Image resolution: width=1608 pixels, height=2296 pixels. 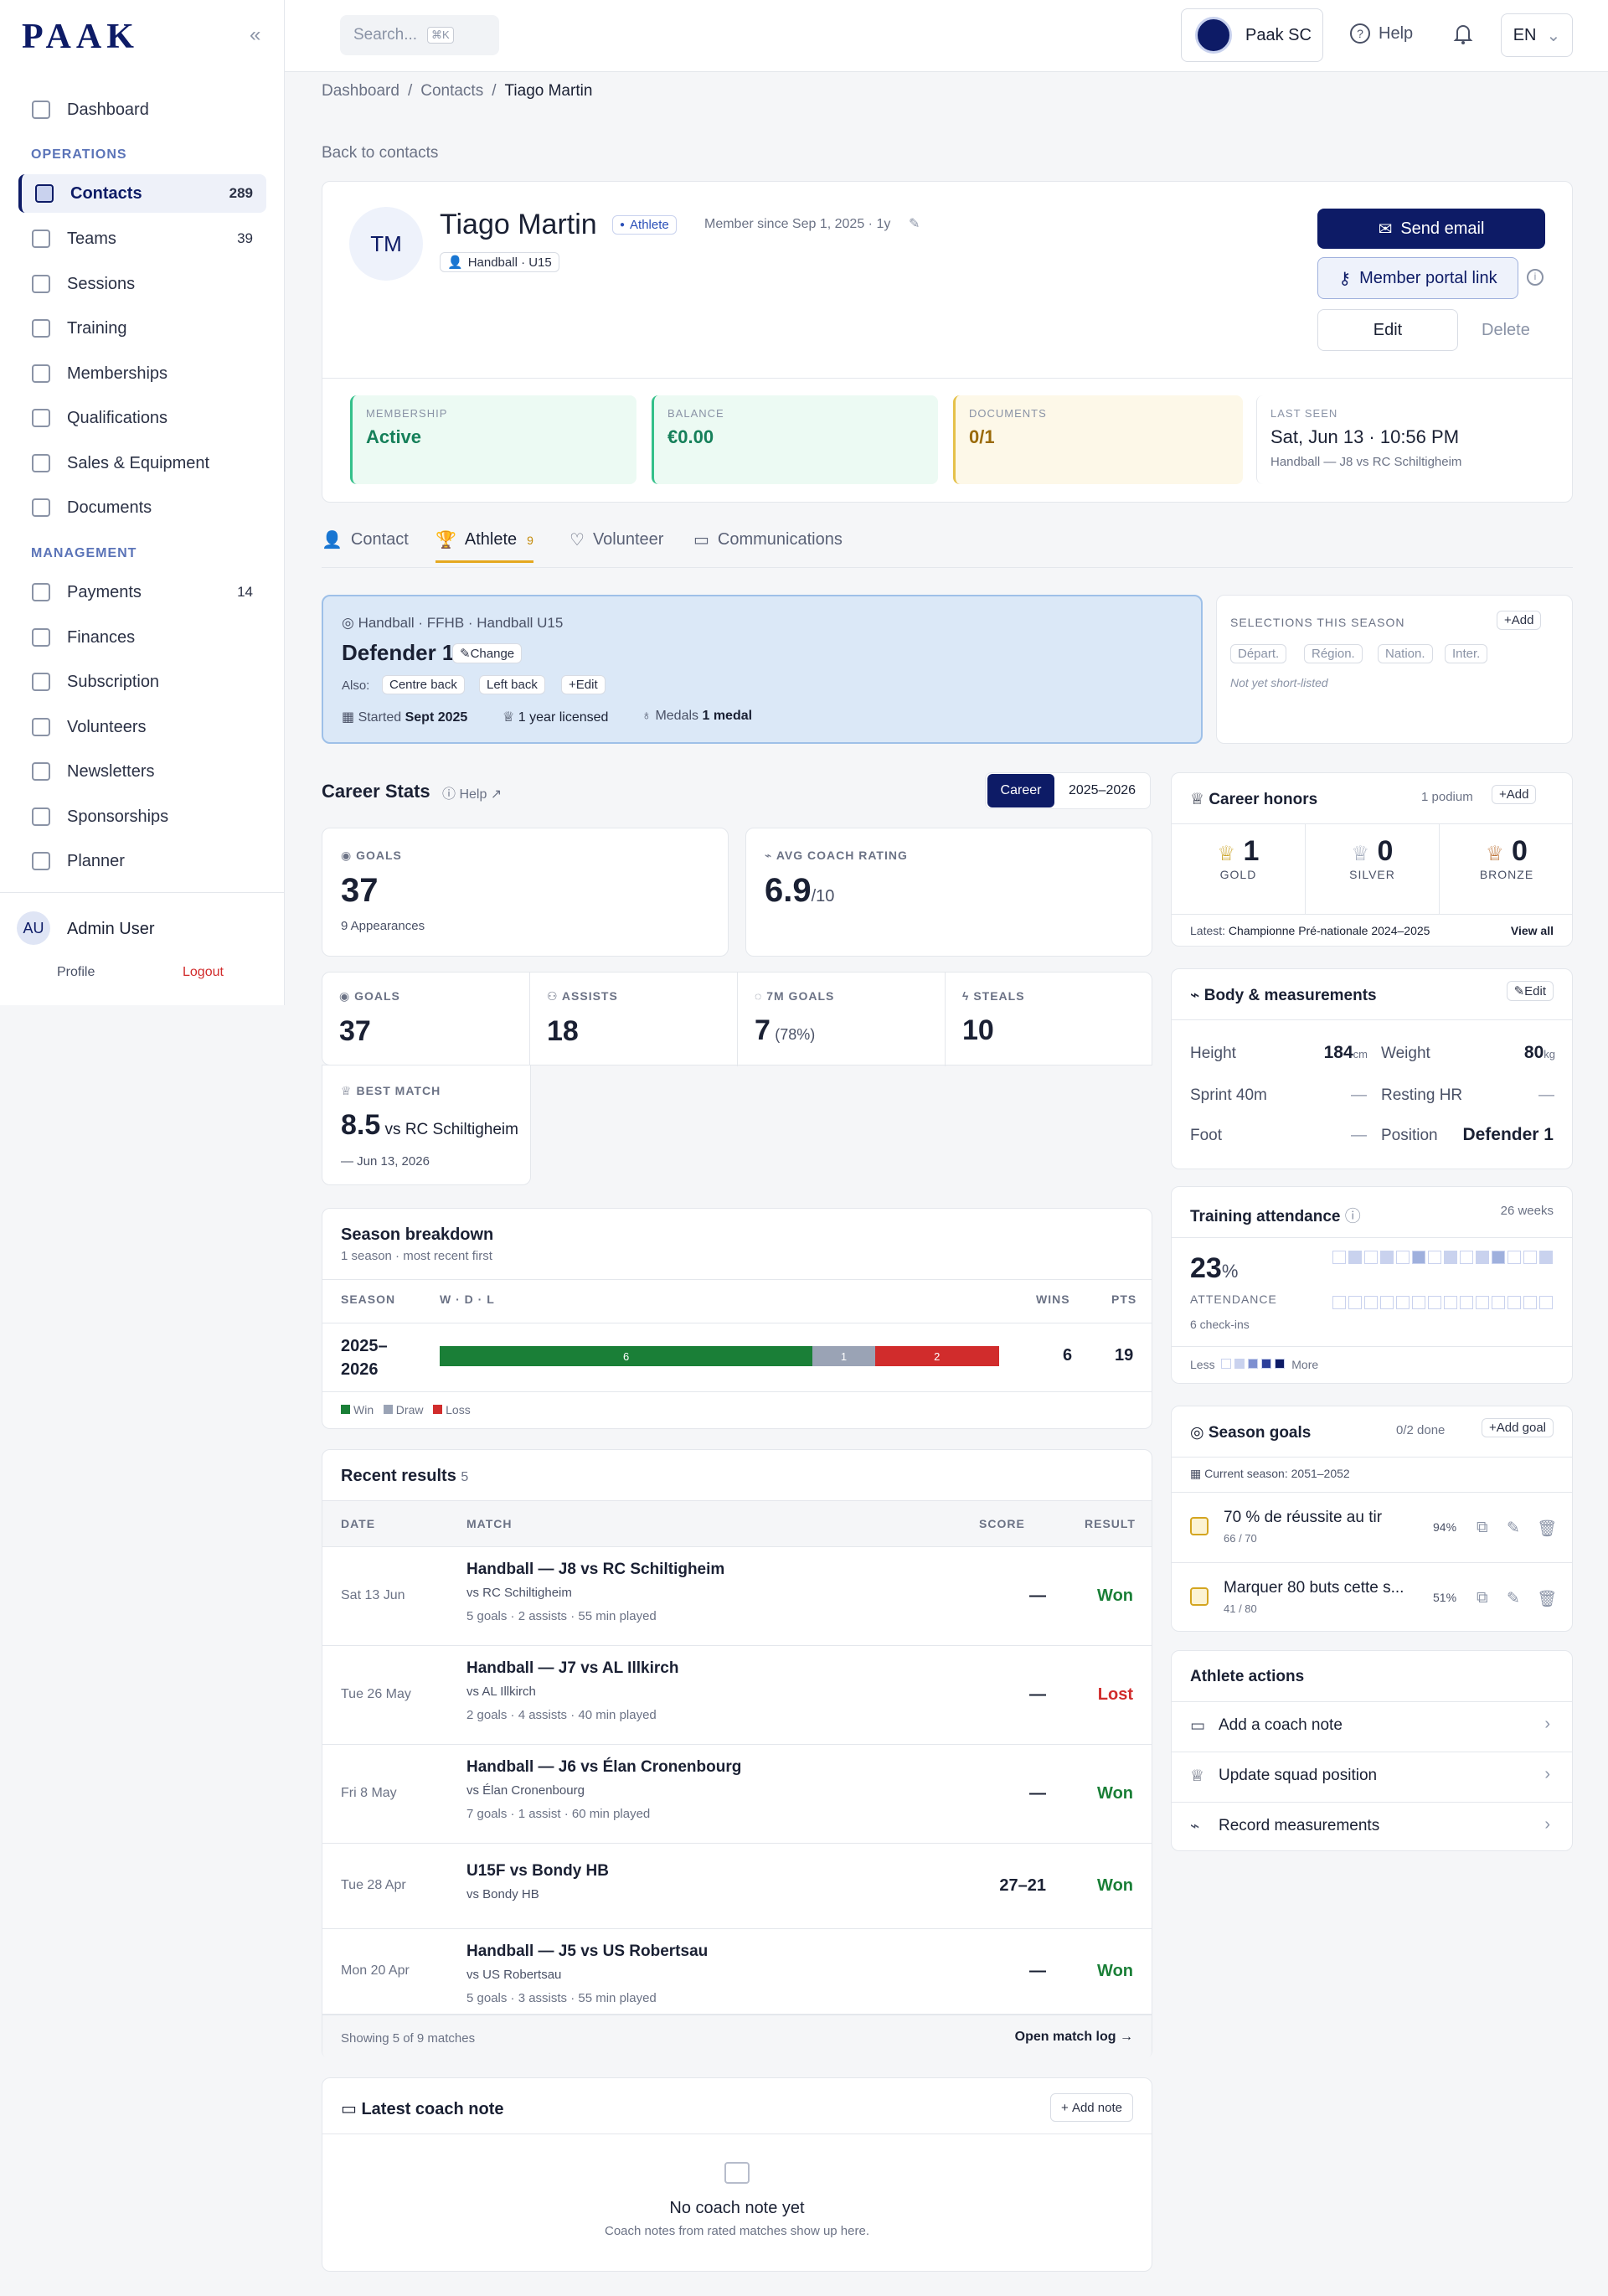 What do you see at coordinates (1213, 35) in the screenshot?
I see `club-crest-icon` at bounding box center [1213, 35].